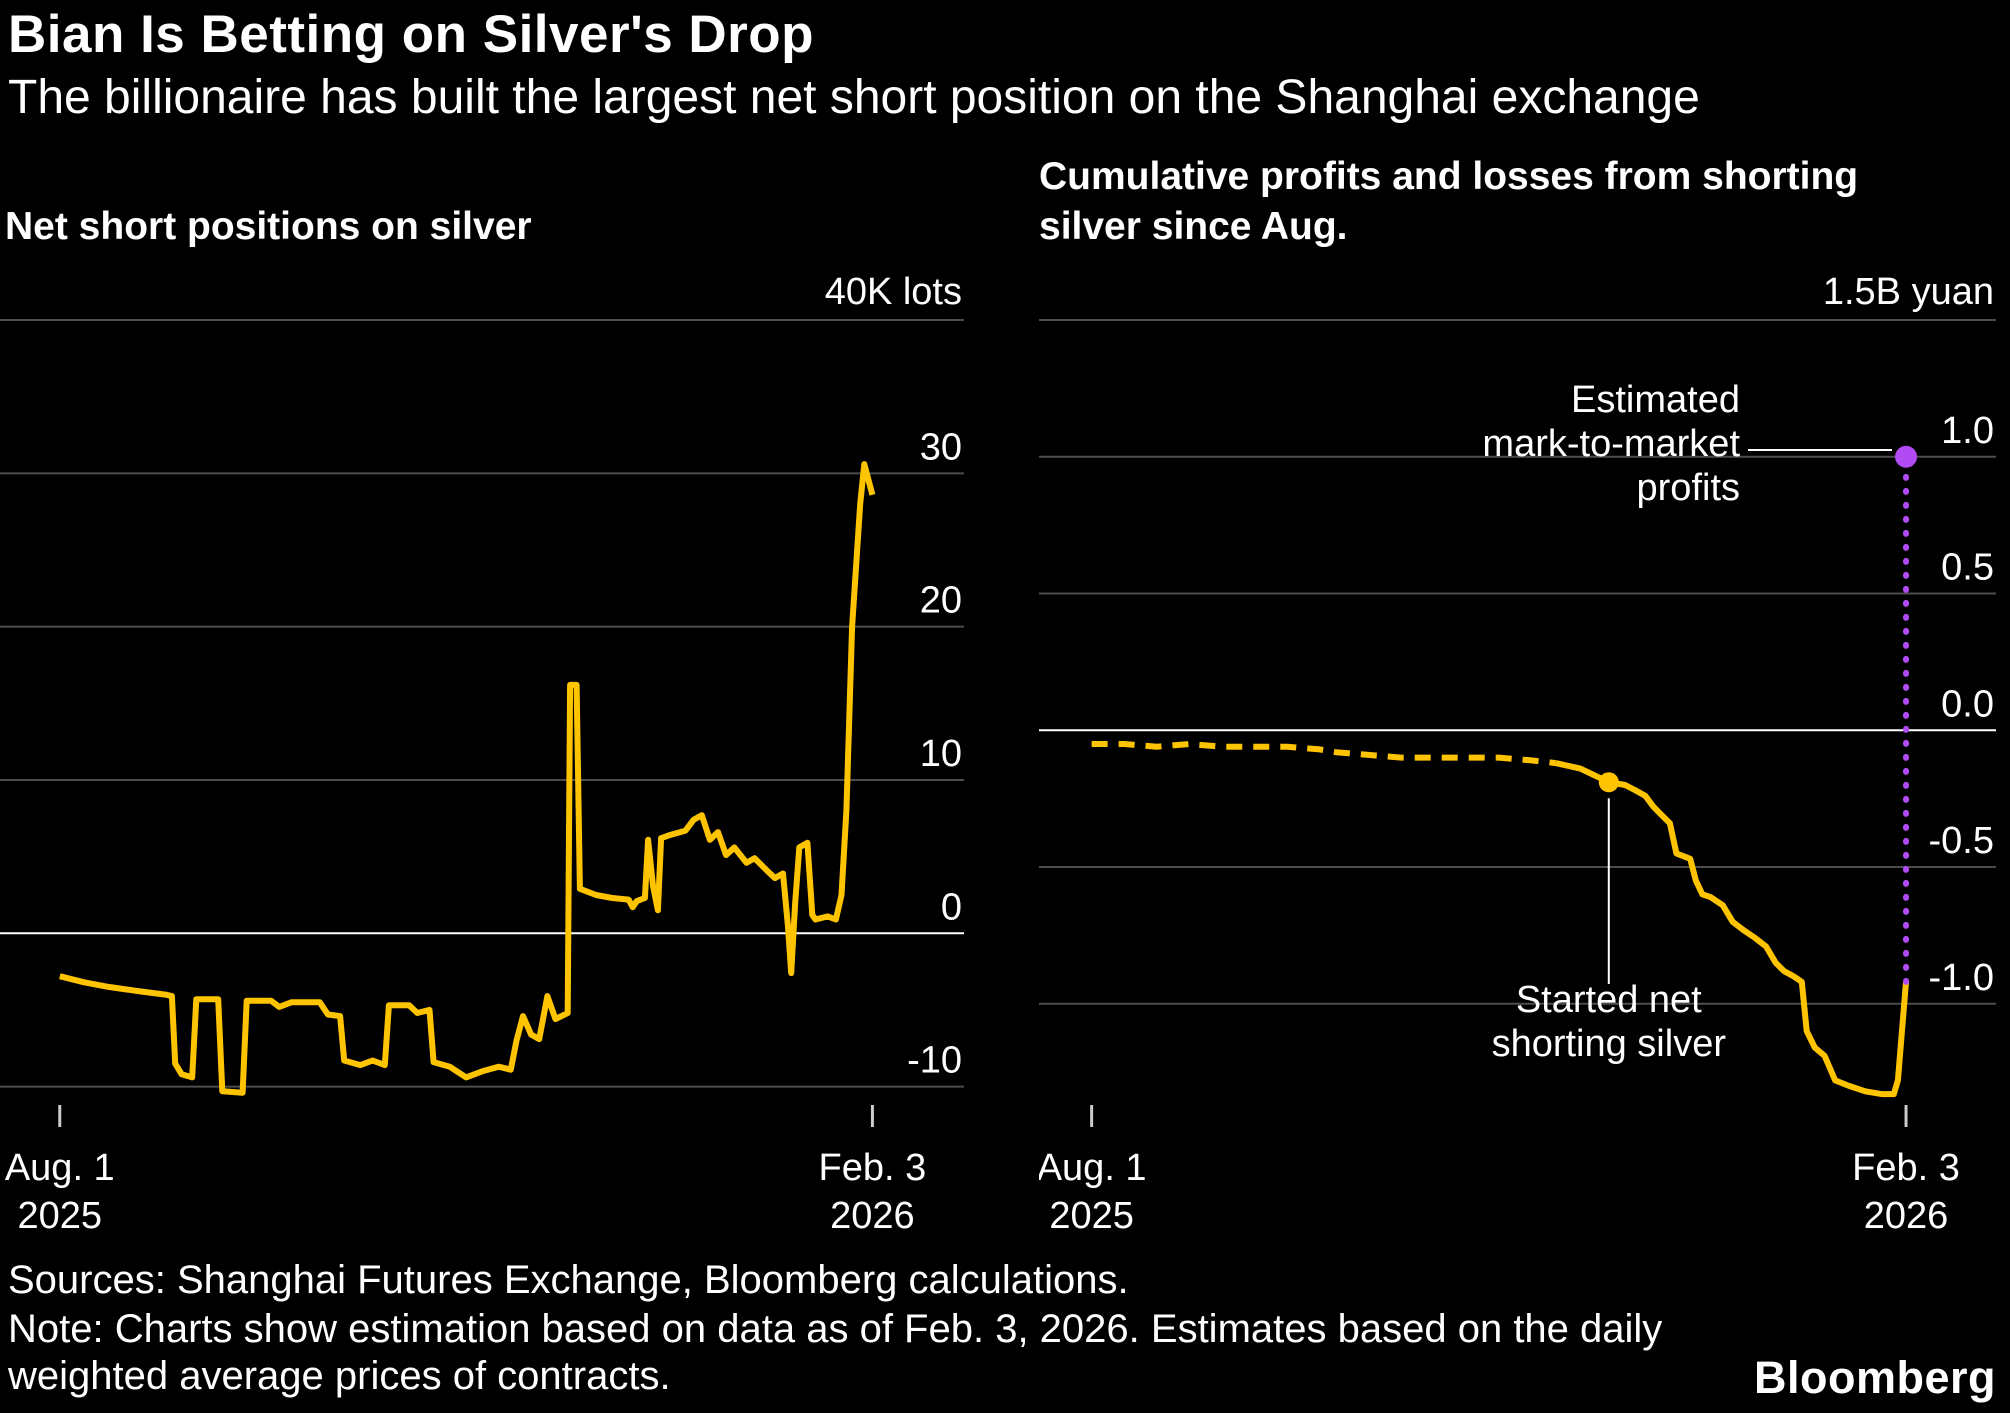 The height and width of the screenshot is (1413, 2010). What do you see at coordinates (1874, 1377) in the screenshot?
I see `bloomberg-logo: Bloomberg` at bounding box center [1874, 1377].